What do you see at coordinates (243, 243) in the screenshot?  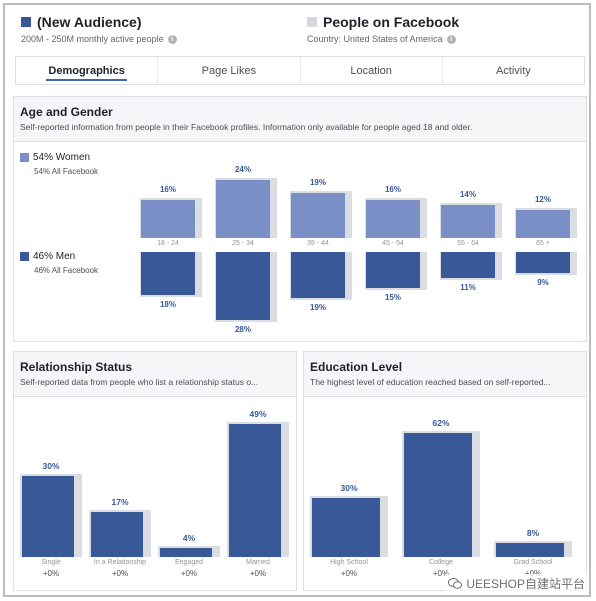 I see `age-category-label: 25 - 34` at bounding box center [243, 243].